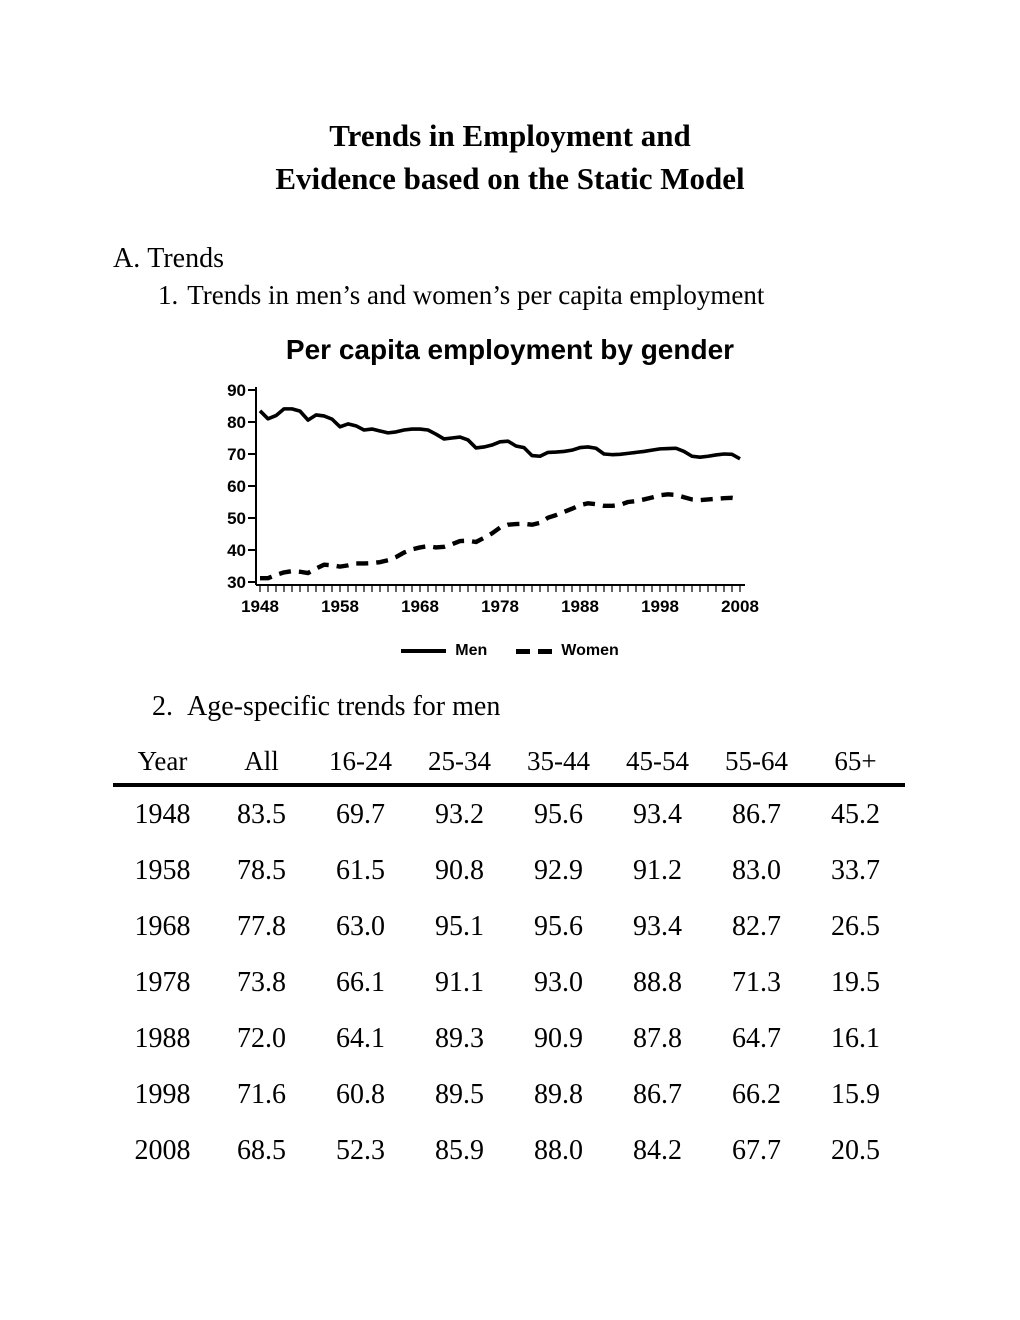  Describe the element at coordinates (756, 982) in the screenshot. I see `table-cell: 71.3` at that location.